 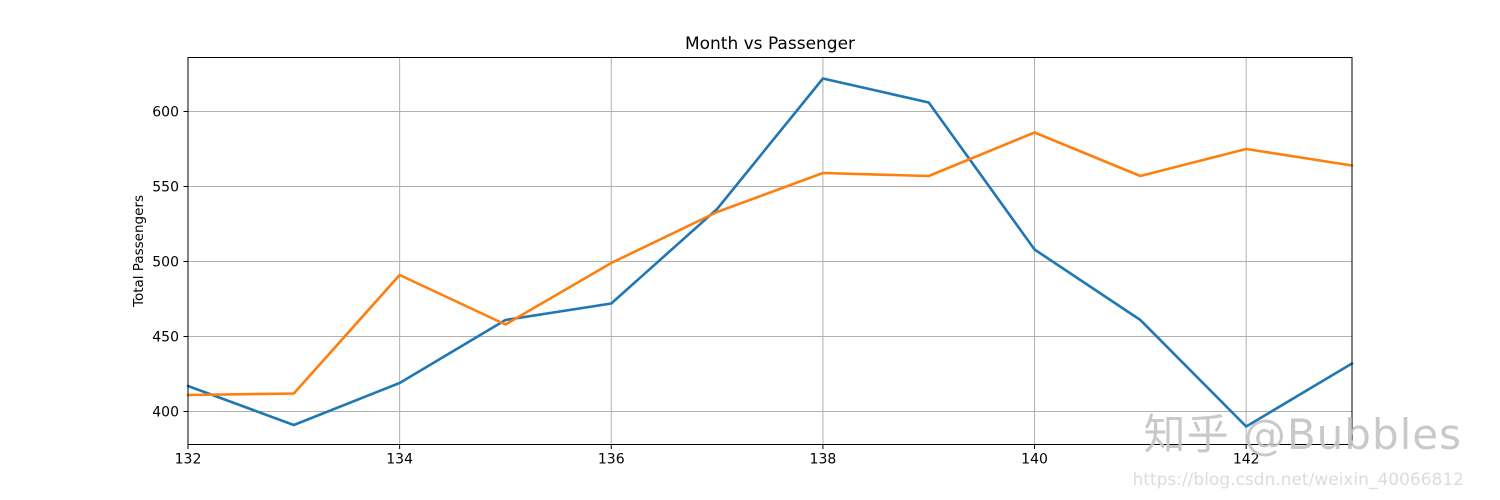 I want to click on y-tick-label-550: 550, so click(x=165, y=188).